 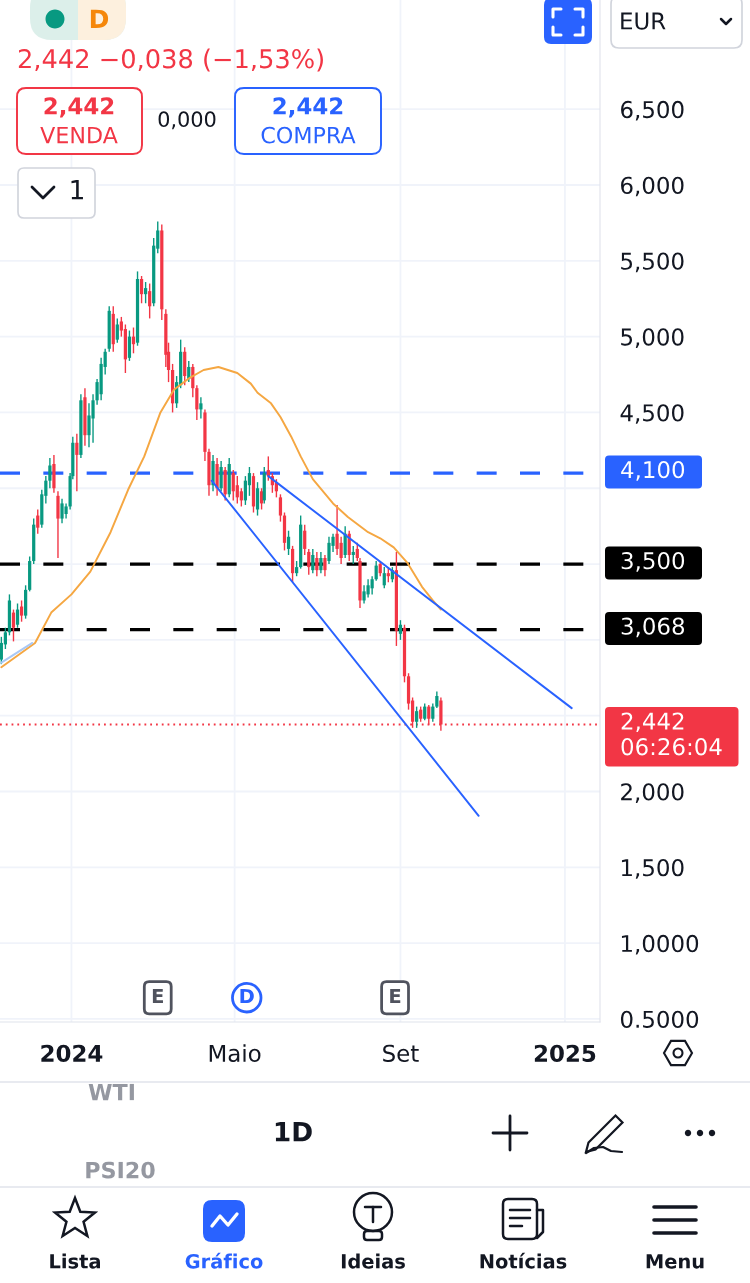 What do you see at coordinates (652, 186) in the screenshot?
I see `y-tick-label: 6,000` at bounding box center [652, 186].